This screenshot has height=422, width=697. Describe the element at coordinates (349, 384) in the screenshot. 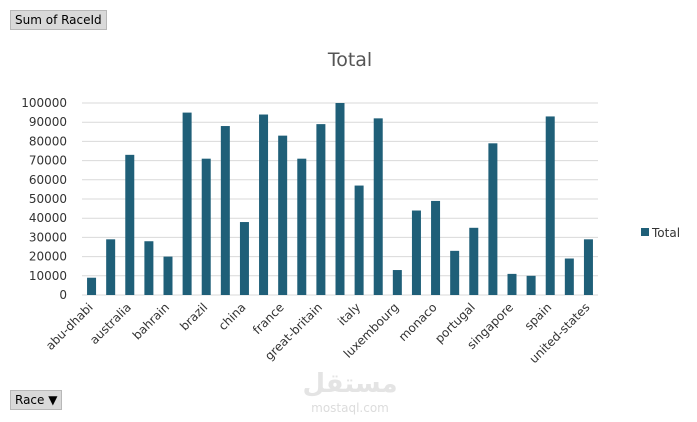

I see `watermark-arabic: مستقل` at that location.